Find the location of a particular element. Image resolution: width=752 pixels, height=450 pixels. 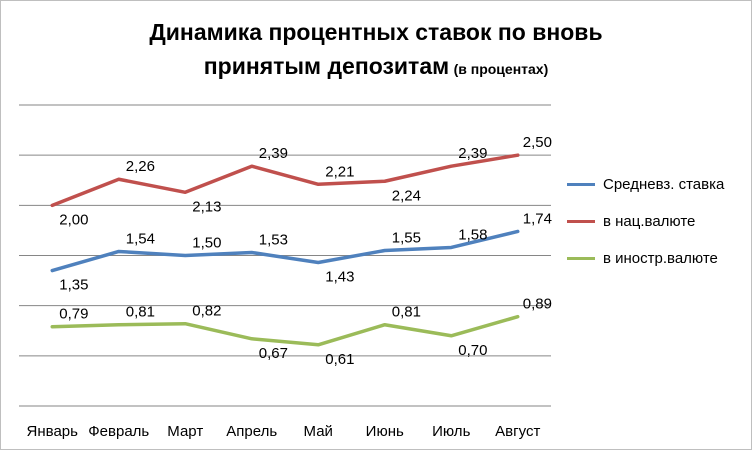

legend-item: в иностр.валюте is located at coordinates (657, 258).